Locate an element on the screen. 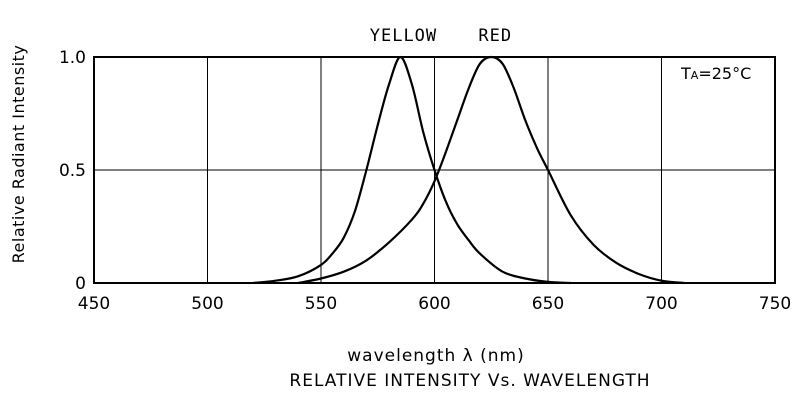 This screenshot has height=394, width=796. temperature-annotation: TA=25°C is located at coordinates (715, 73).